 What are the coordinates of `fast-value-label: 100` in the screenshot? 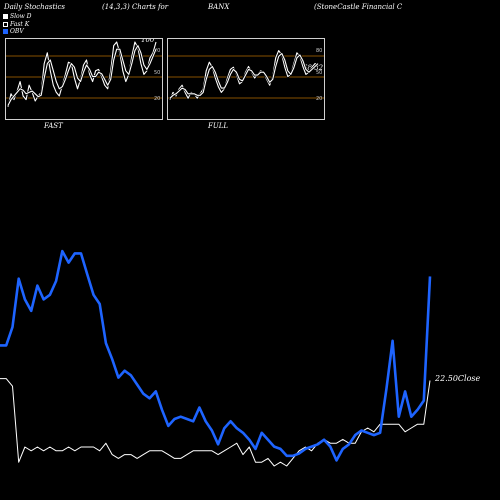 It's located at (148, 41).